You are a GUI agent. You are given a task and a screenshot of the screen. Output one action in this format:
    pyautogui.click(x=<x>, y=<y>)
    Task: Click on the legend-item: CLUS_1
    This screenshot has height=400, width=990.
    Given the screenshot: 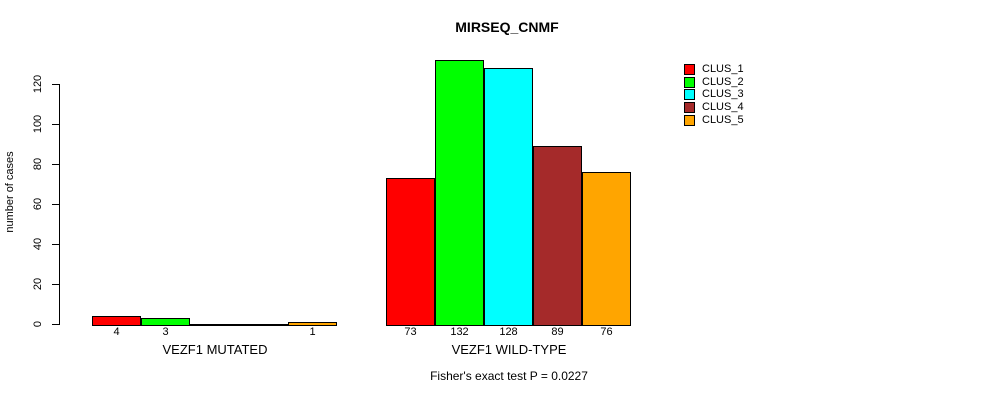 What is the action you would take?
    pyautogui.click(x=714, y=69)
    